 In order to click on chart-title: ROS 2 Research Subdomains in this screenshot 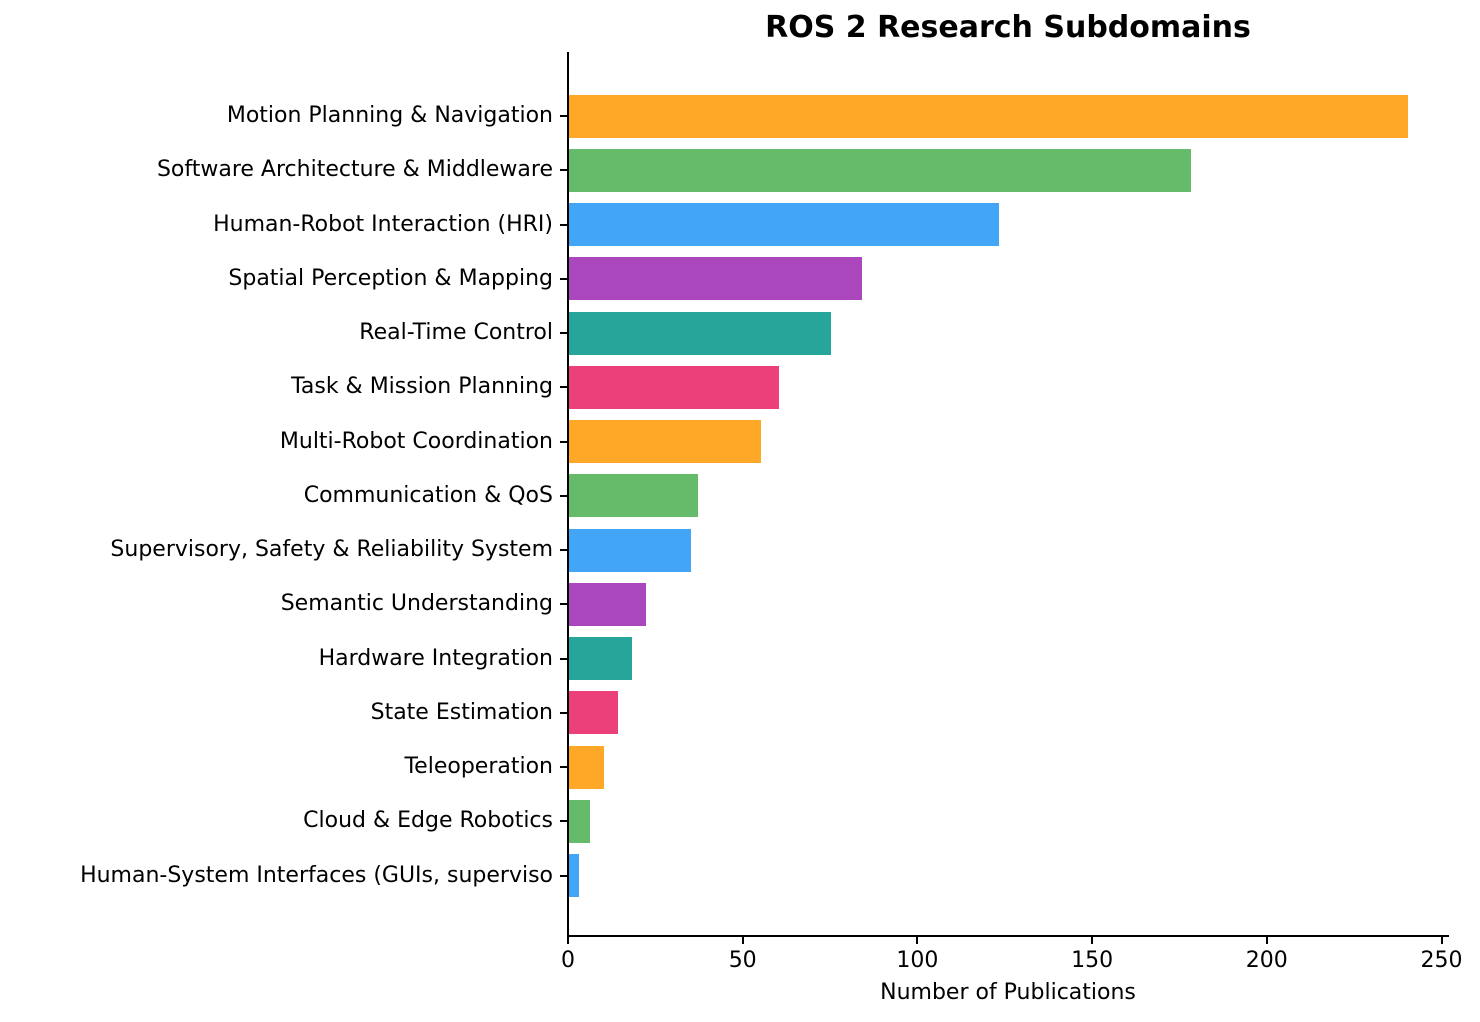, I will do `click(1008, 27)`.